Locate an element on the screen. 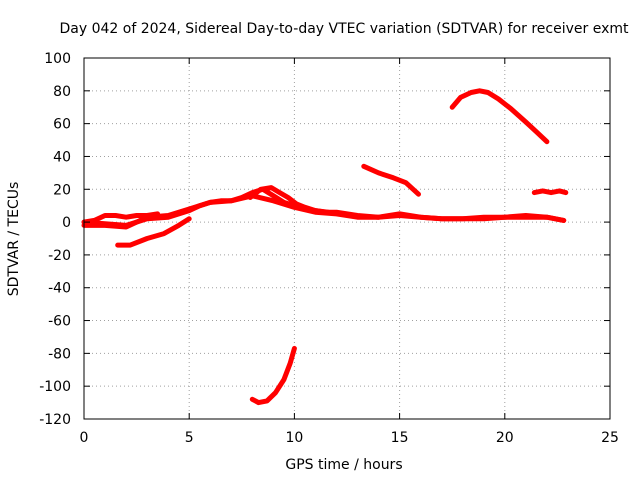  y-tick-label: -60 is located at coordinates (59, 322).